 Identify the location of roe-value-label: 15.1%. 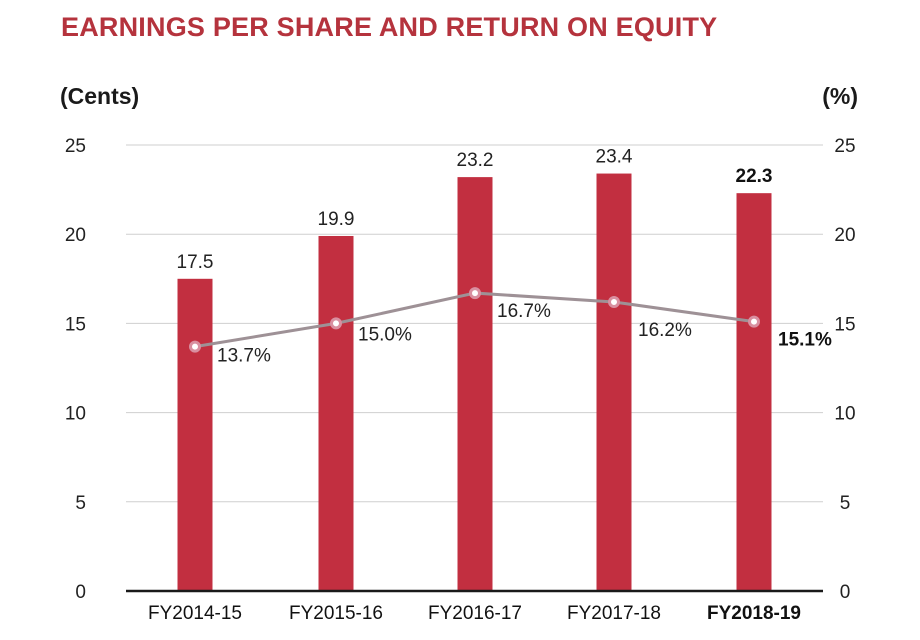
(805, 340).